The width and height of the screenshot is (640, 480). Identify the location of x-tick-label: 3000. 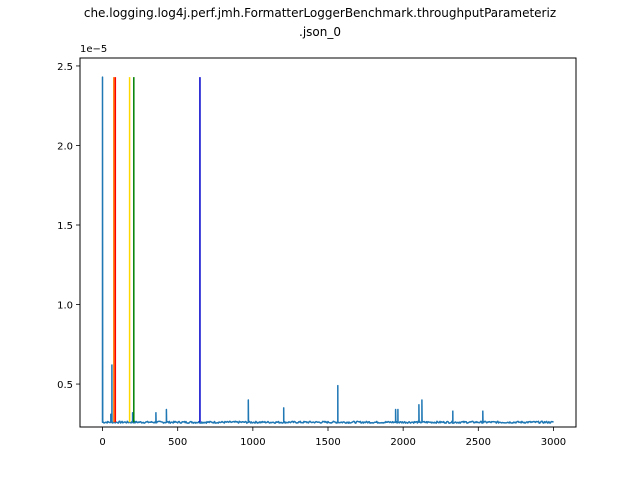
(553, 442).